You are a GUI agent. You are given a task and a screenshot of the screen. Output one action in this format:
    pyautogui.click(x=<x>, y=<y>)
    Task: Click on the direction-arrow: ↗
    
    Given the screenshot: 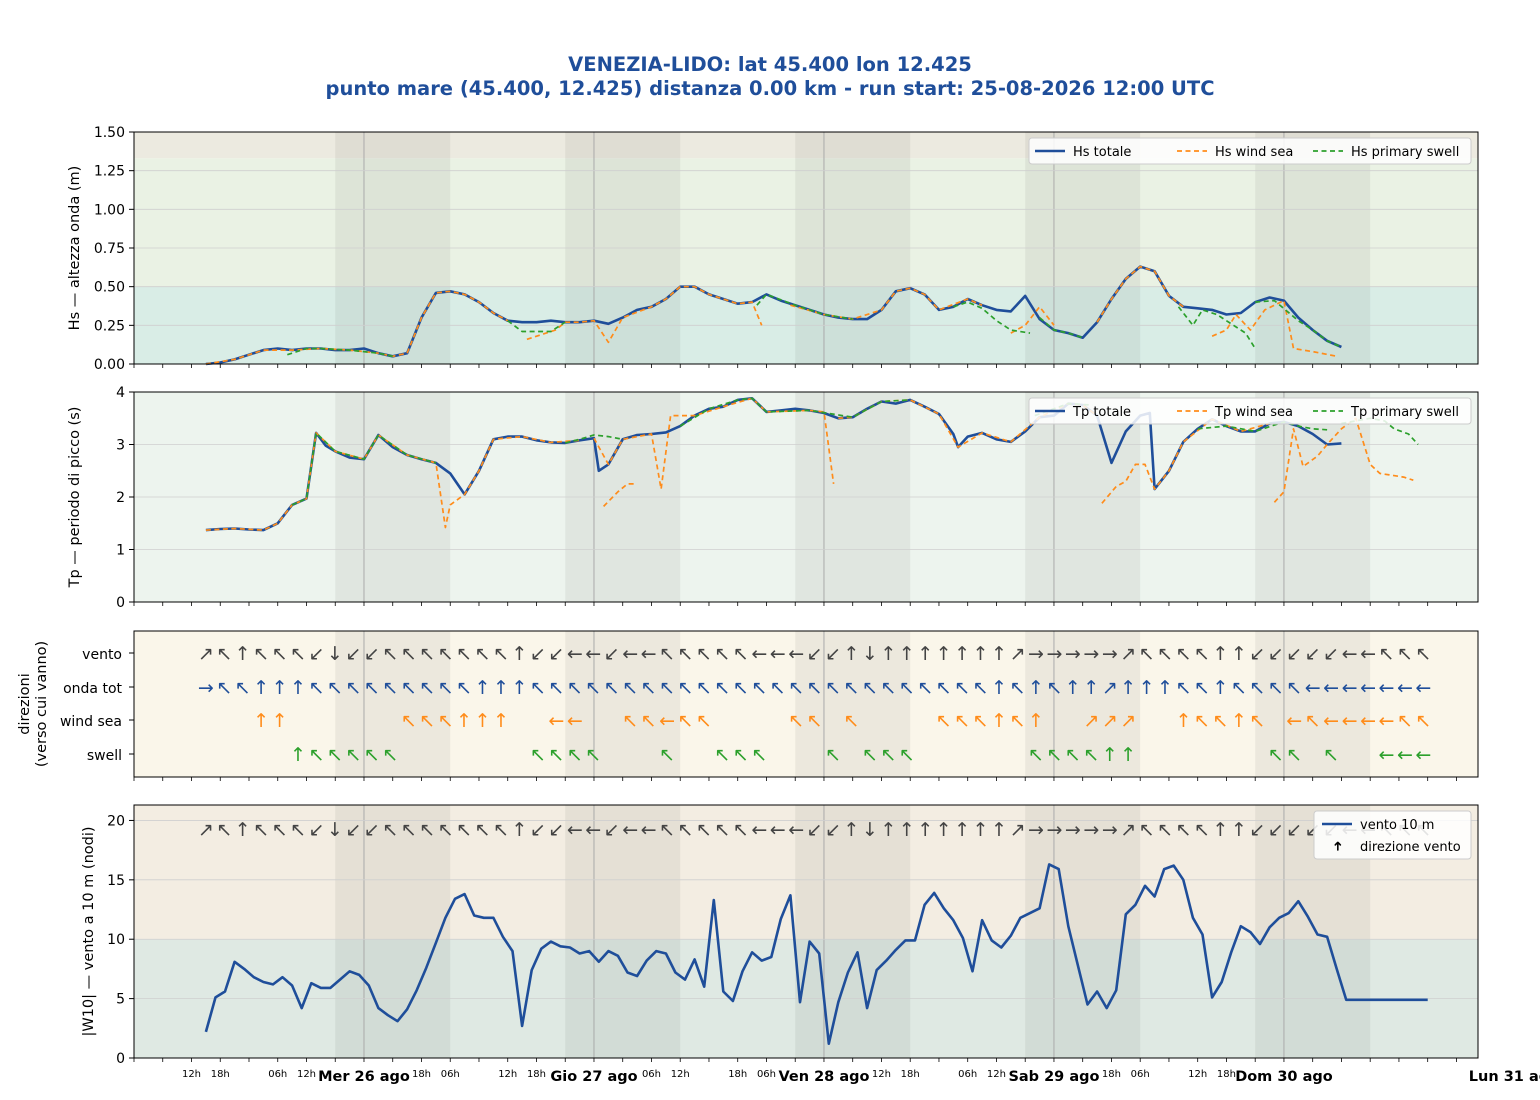 What is the action you would take?
    pyautogui.click(x=1110, y=721)
    